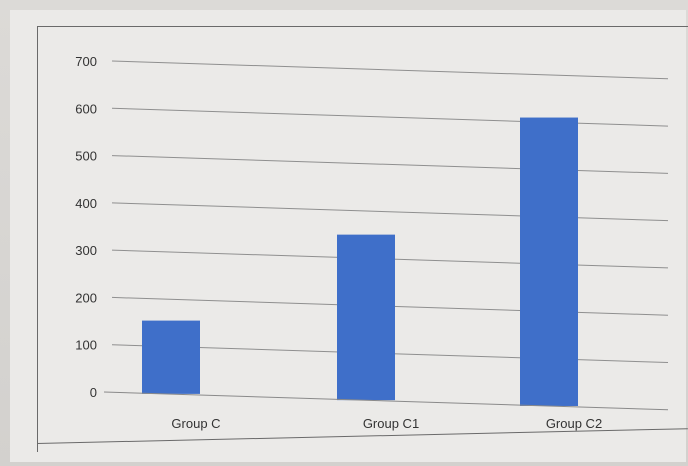 This screenshot has height=466, width=688. Describe the element at coordinates (86, 203) in the screenshot. I see `y-tick-label: 400` at that location.